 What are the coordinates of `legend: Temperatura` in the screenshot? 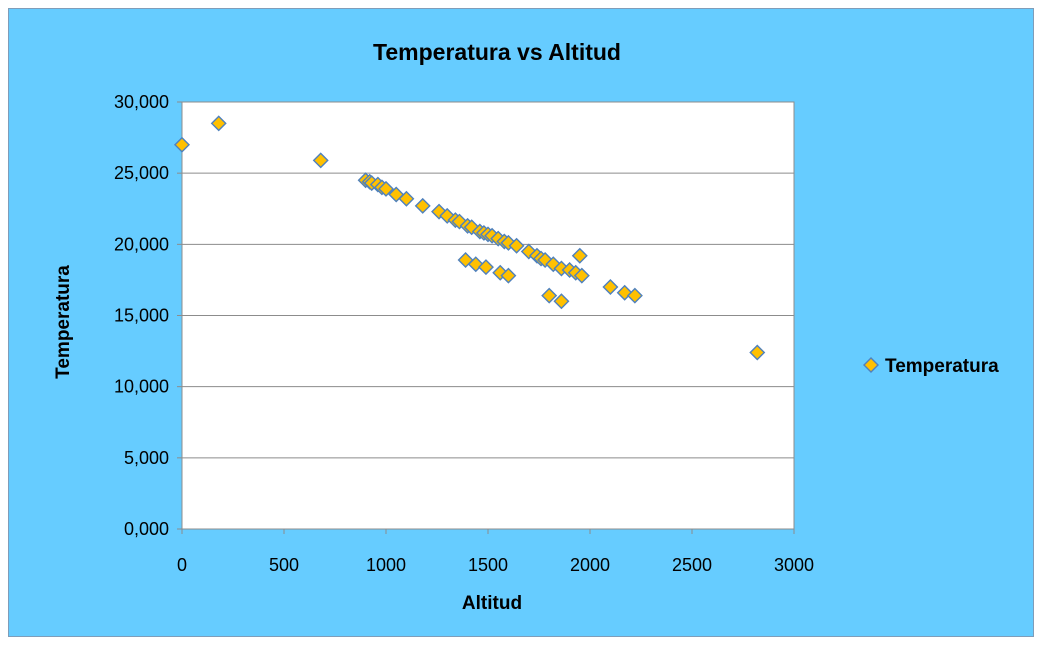 It's located at (931, 366).